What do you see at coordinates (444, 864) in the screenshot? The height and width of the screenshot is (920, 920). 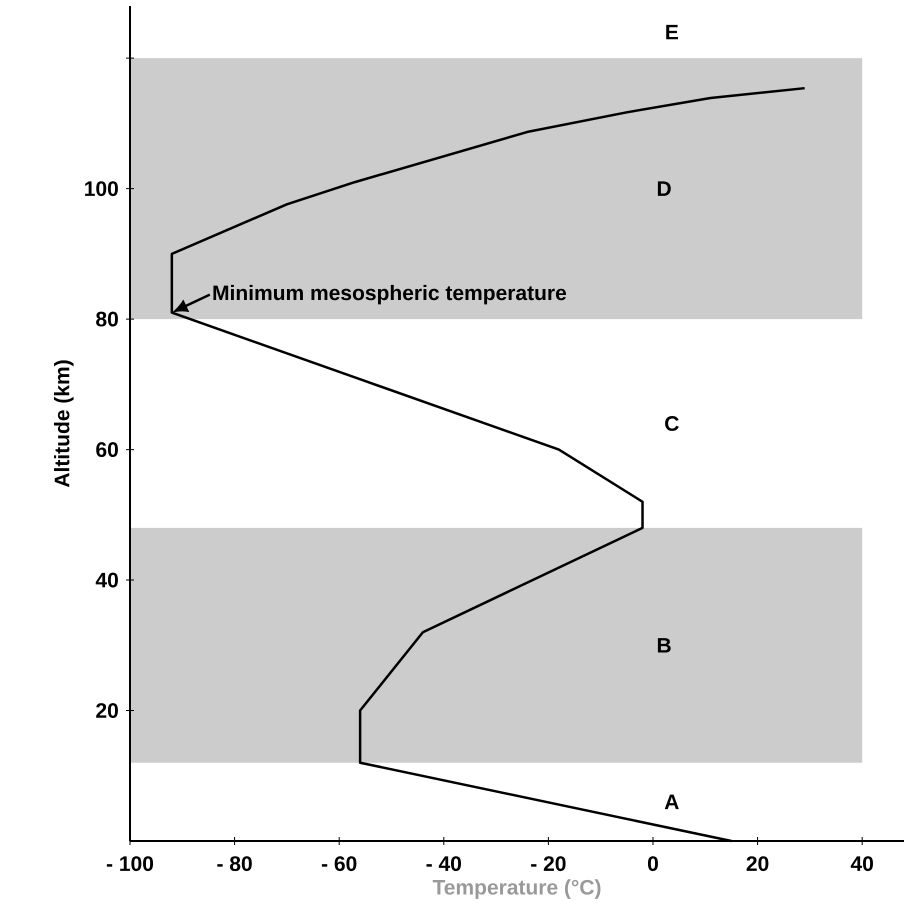 I see `x-tick-label: - 40` at bounding box center [444, 864].